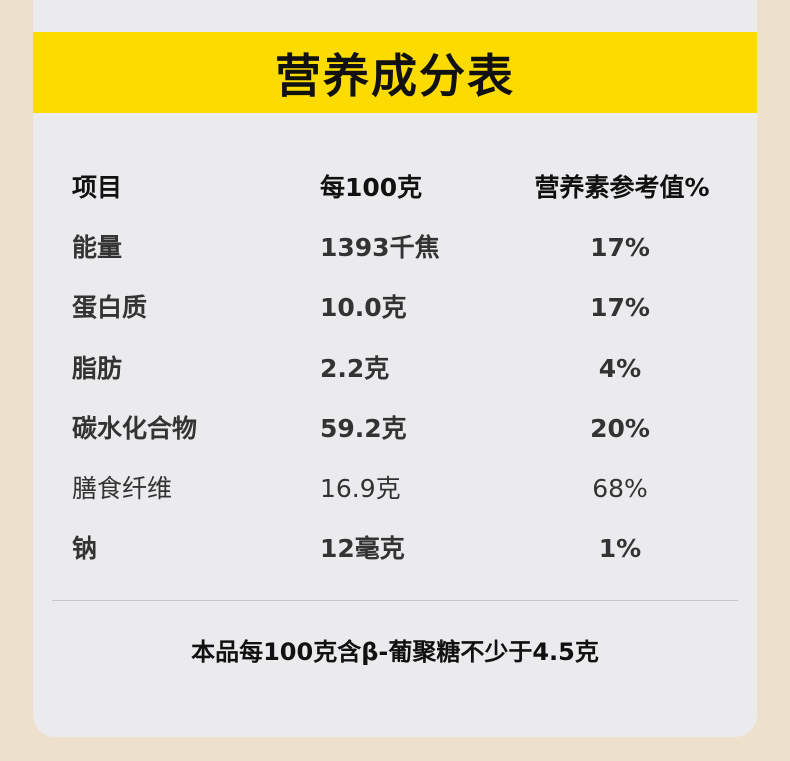 The height and width of the screenshot is (761, 790). I want to click on table-row: 能量 1393千焦 17%, so click(395, 248).